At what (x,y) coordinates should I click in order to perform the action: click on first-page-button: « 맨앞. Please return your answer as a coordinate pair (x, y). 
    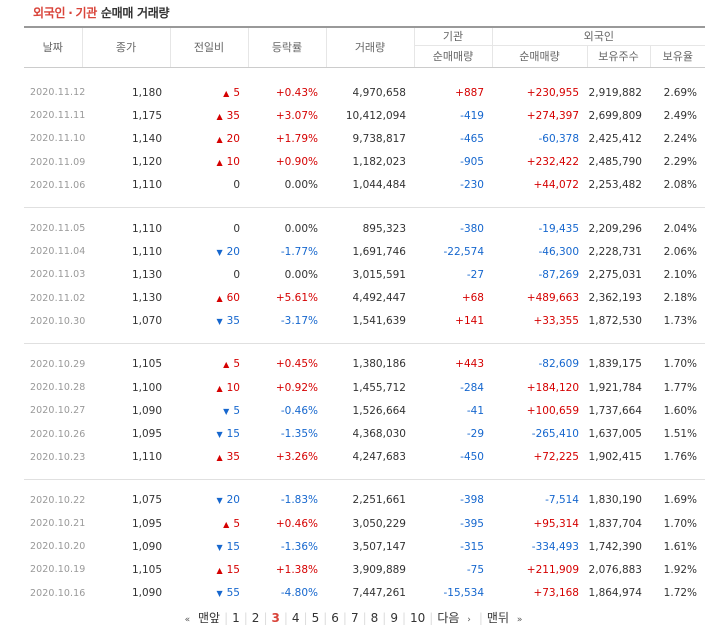
    Looking at the image, I should click on (200, 617).